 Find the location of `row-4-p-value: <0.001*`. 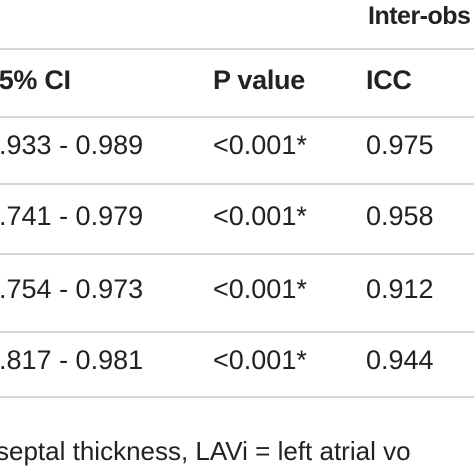

row-4-p-value: <0.001* is located at coordinates (260, 360).